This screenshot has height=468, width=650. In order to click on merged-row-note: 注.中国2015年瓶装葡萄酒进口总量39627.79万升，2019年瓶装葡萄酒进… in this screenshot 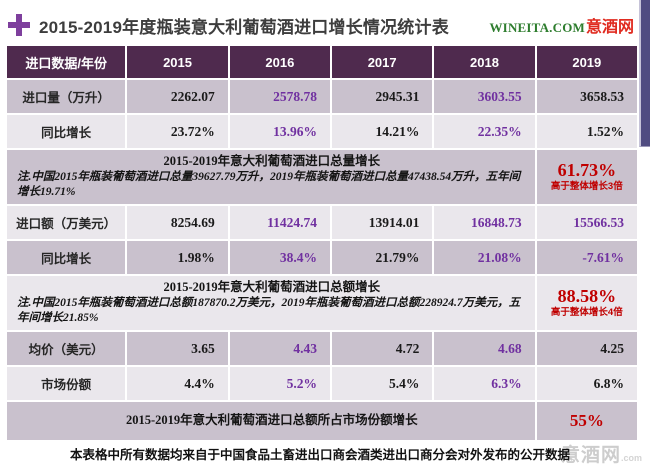, I will do `click(269, 184)`.